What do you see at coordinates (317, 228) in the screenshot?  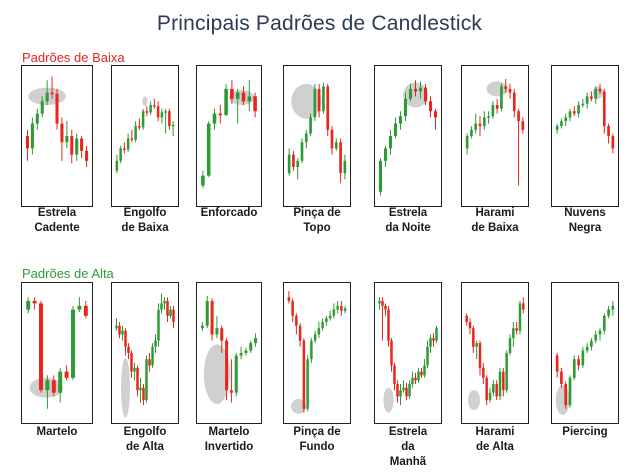 I see `pattern-label-line: Topo` at bounding box center [317, 228].